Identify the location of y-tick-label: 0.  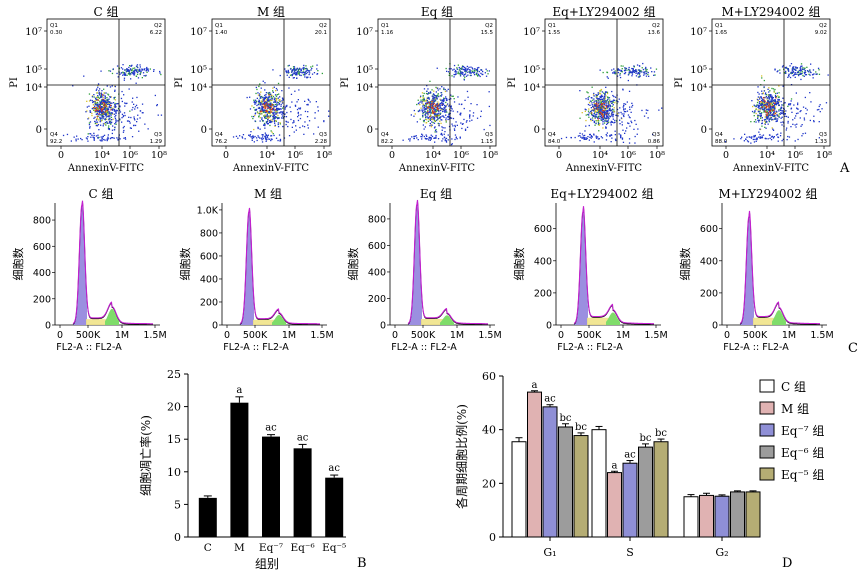
(715, 326).